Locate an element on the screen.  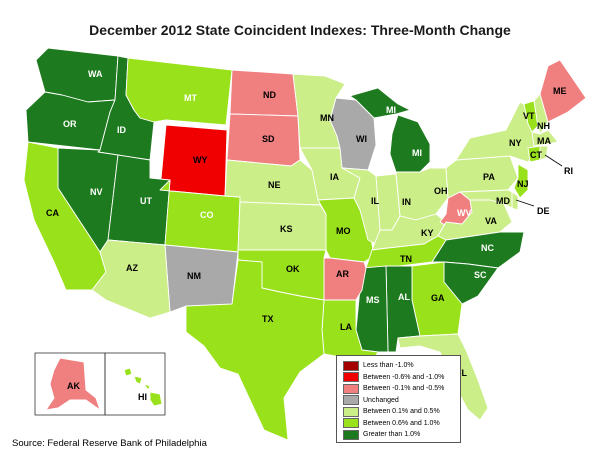
label-mn: MN is located at coordinates (327, 118).